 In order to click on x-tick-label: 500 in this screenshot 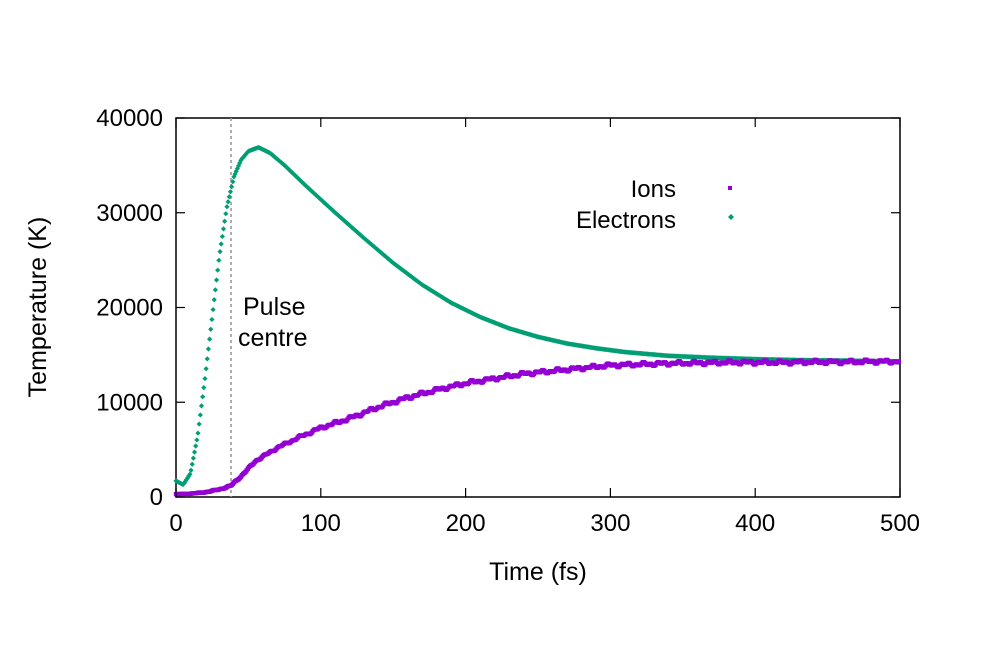, I will do `click(900, 523)`.